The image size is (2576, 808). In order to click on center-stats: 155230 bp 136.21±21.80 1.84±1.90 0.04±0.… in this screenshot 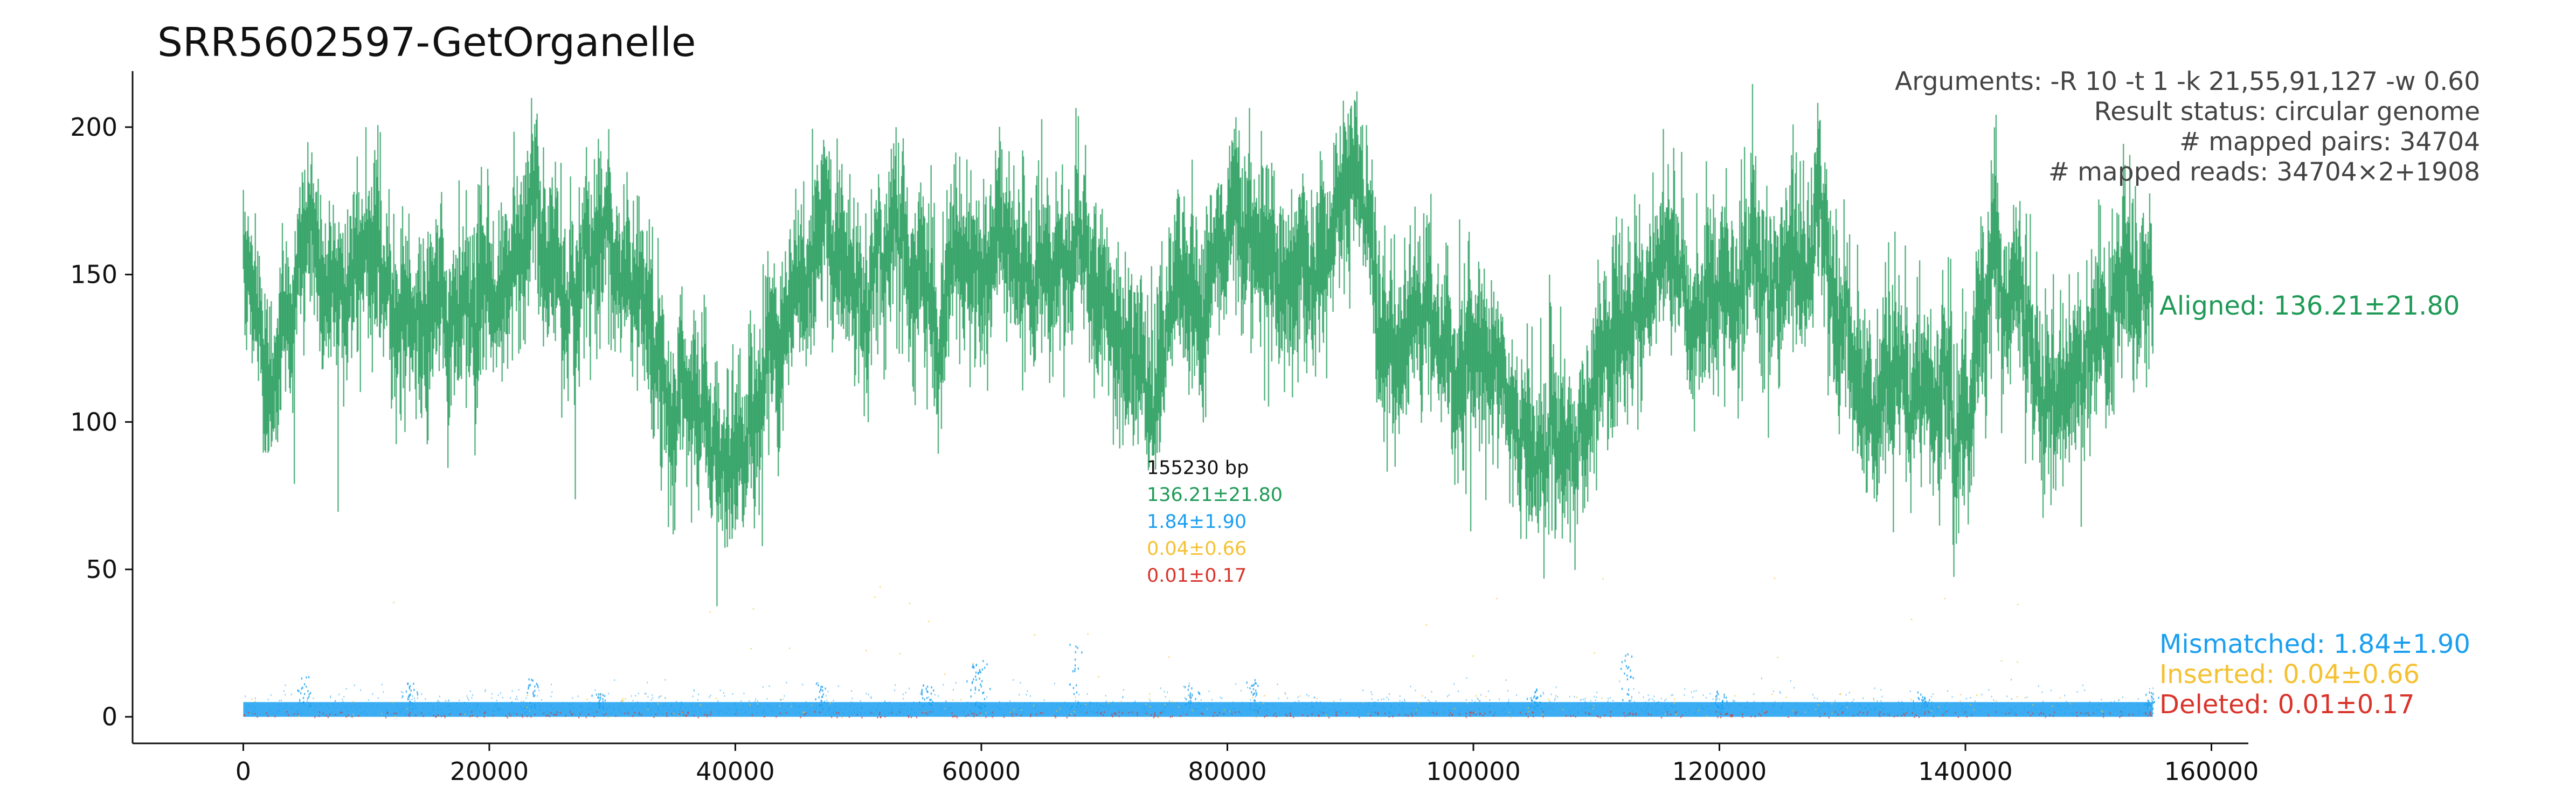, I will do `click(1215, 522)`.